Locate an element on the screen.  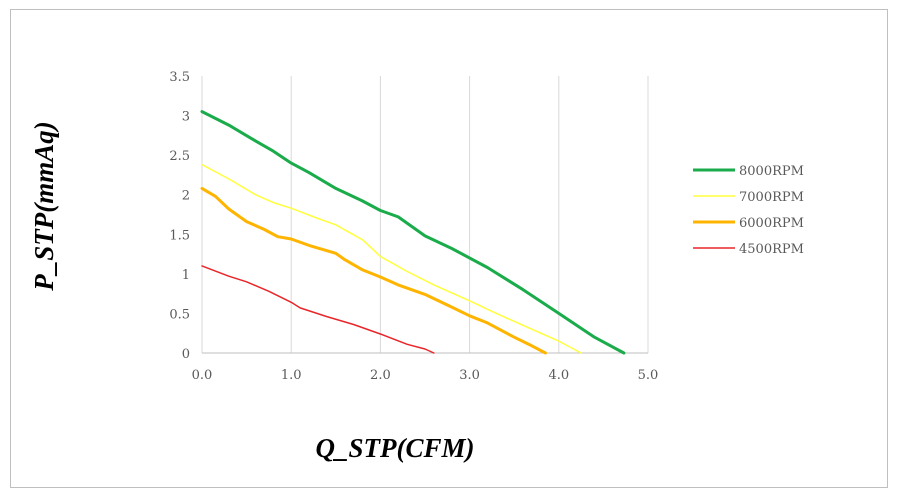
y-tick-label: 2.5 is located at coordinates (179, 156).